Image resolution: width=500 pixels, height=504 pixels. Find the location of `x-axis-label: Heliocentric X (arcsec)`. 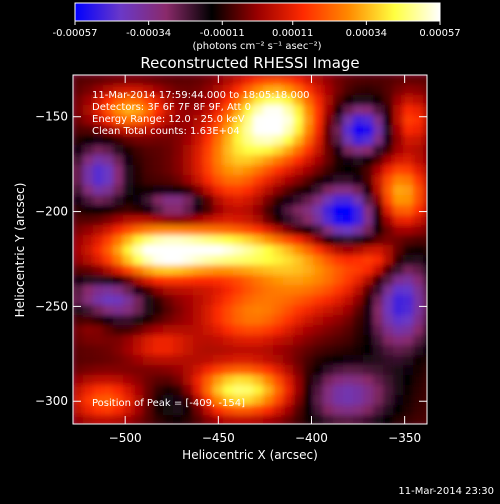

x-axis-label: Heliocentric X (arcsec) is located at coordinates (250, 455).